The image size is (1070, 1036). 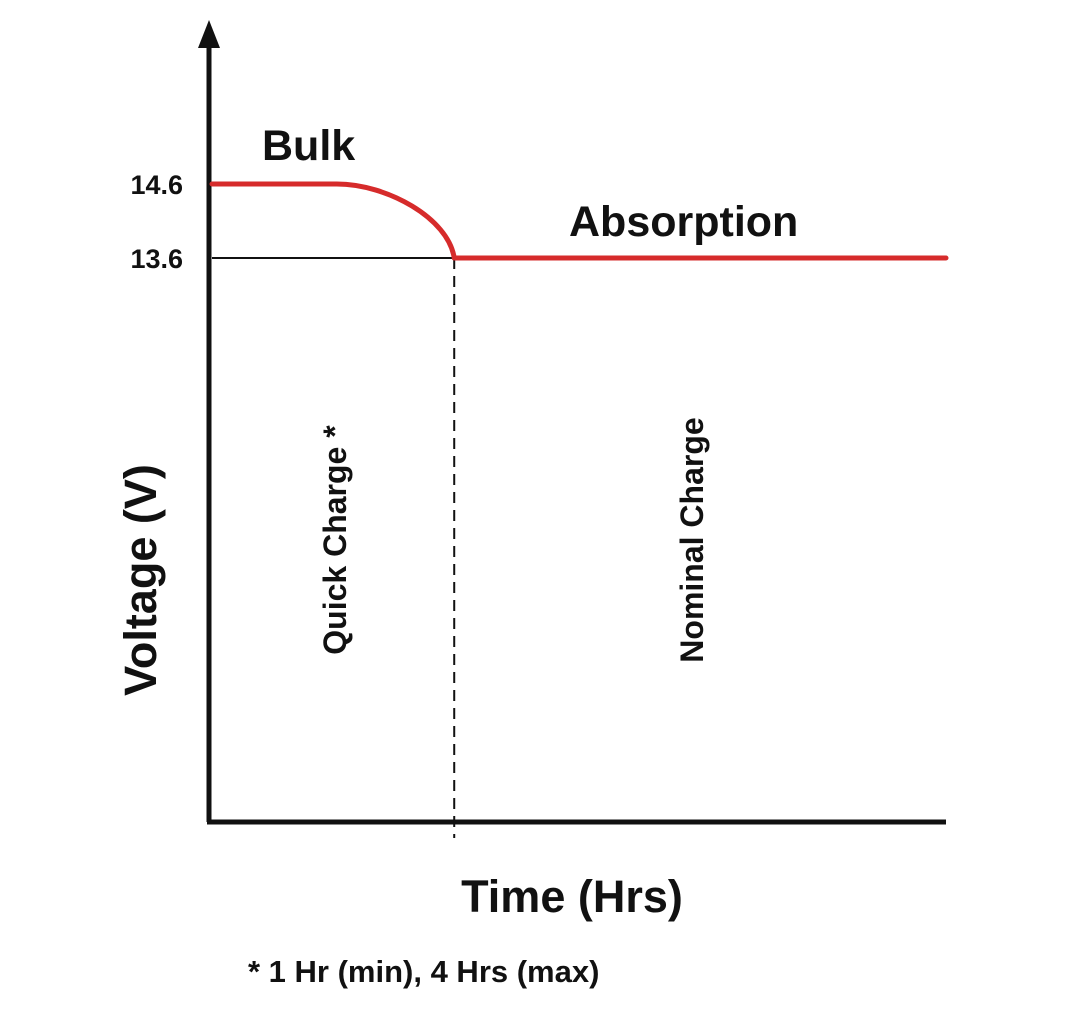 I want to click on voltage-curve, so click(x=579, y=221).